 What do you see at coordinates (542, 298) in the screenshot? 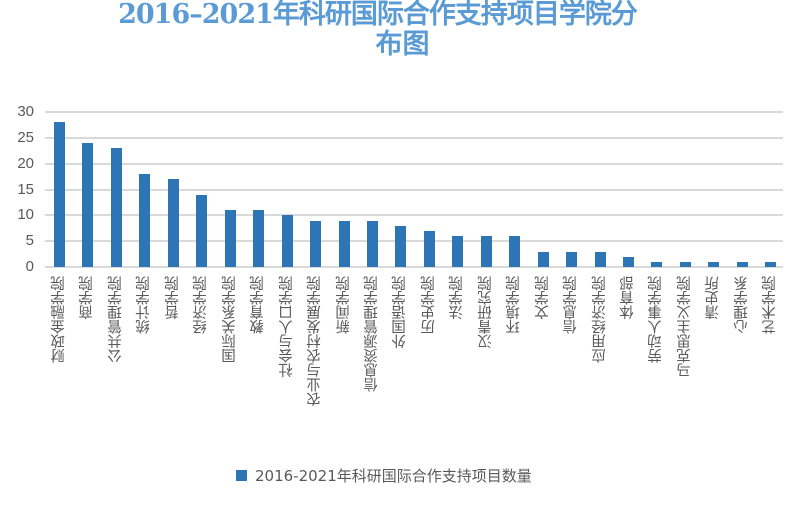
I see `x-tick-label: 文学院` at bounding box center [542, 298].